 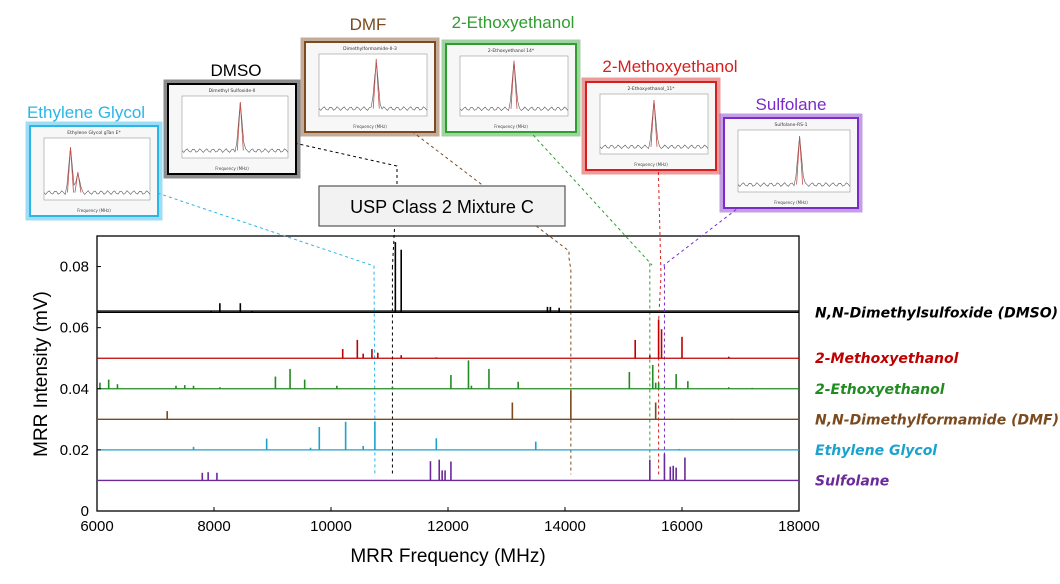 I want to click on inset-caption: Dimethyl Sulfoxide-II, so click(x=232, y=91).